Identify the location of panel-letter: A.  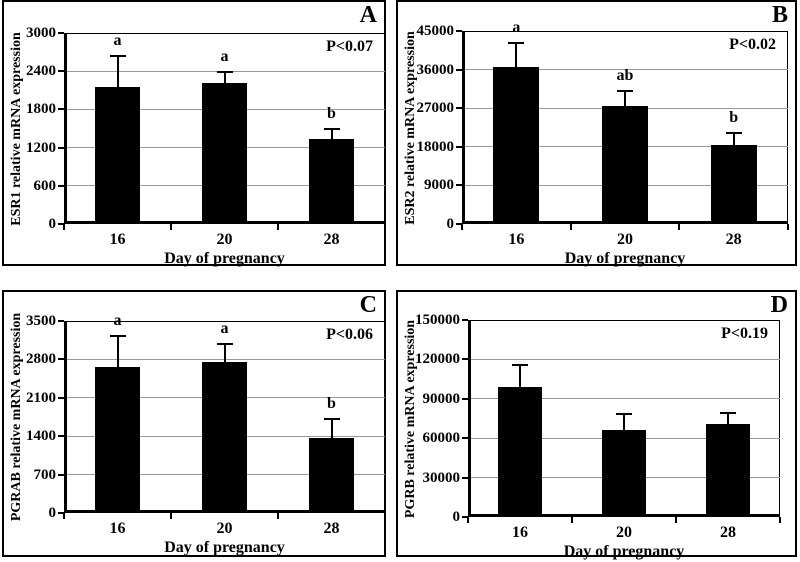
(368, 15).